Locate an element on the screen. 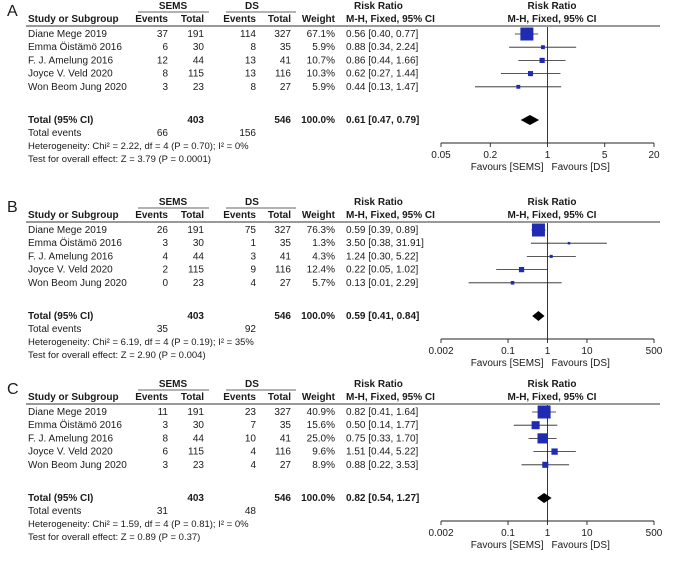 The image size is (676, 575). events-sems: 26 is located at coordinates (163, 230).